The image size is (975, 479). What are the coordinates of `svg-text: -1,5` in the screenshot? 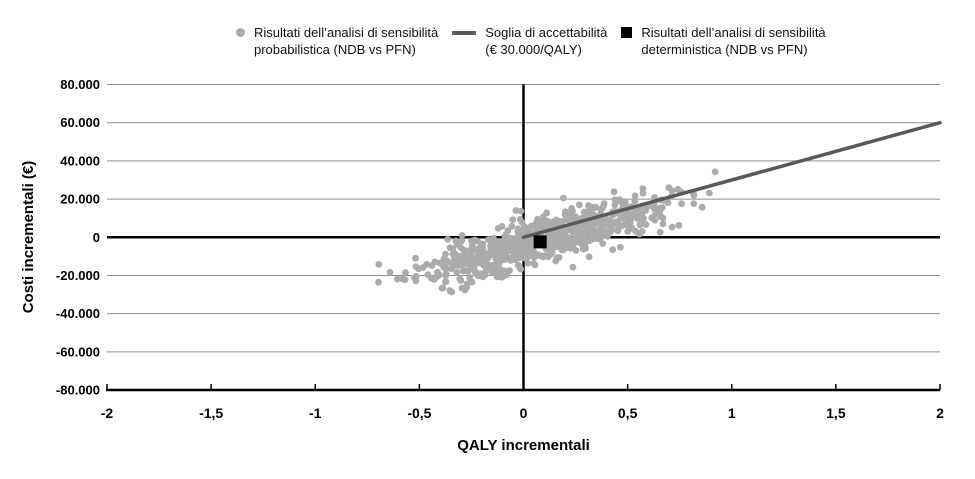 It's located at (211, 413).